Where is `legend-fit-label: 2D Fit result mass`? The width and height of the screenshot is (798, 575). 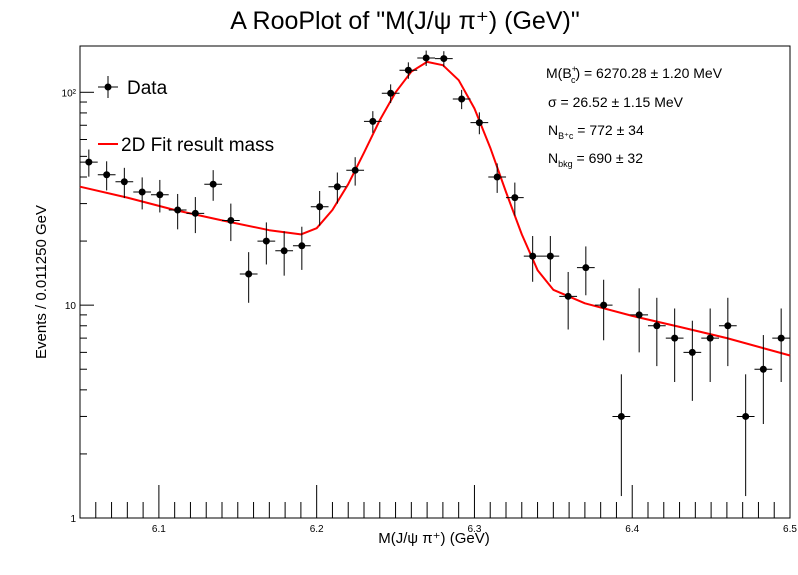 legend-fit-label: 2D Fit result mass is located at coordinates (197, 145).